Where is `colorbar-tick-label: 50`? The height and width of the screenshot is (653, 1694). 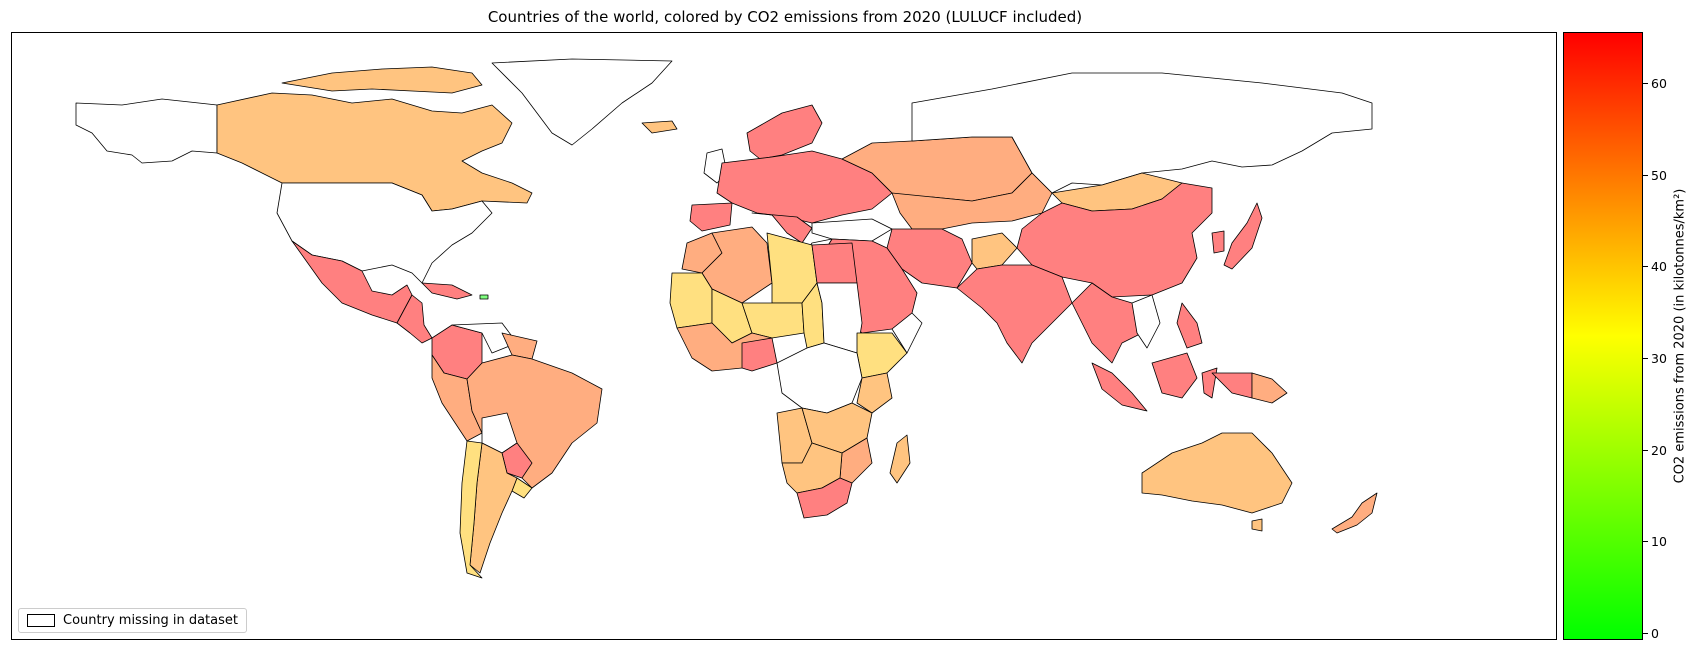 colorbar-tick-label: 50 is located at coordinates (1659, 175).